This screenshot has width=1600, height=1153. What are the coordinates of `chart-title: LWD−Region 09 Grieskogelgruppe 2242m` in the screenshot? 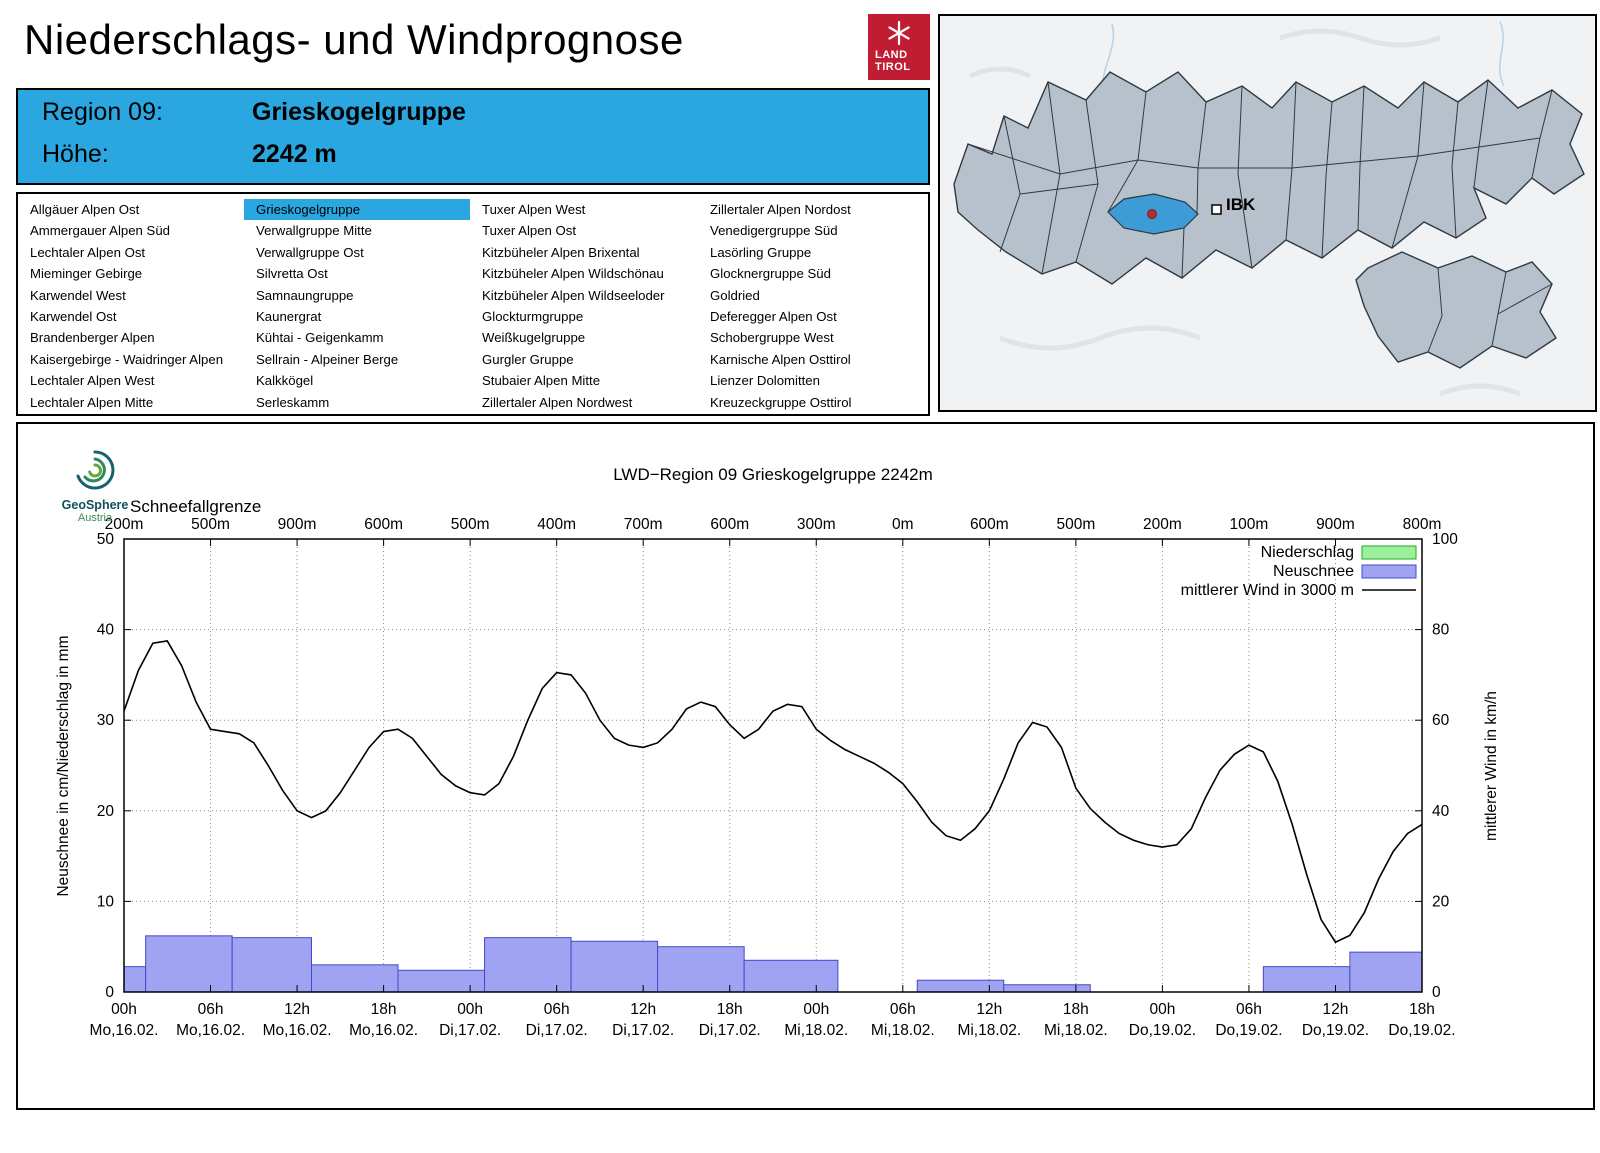 It's located at (773, 474).